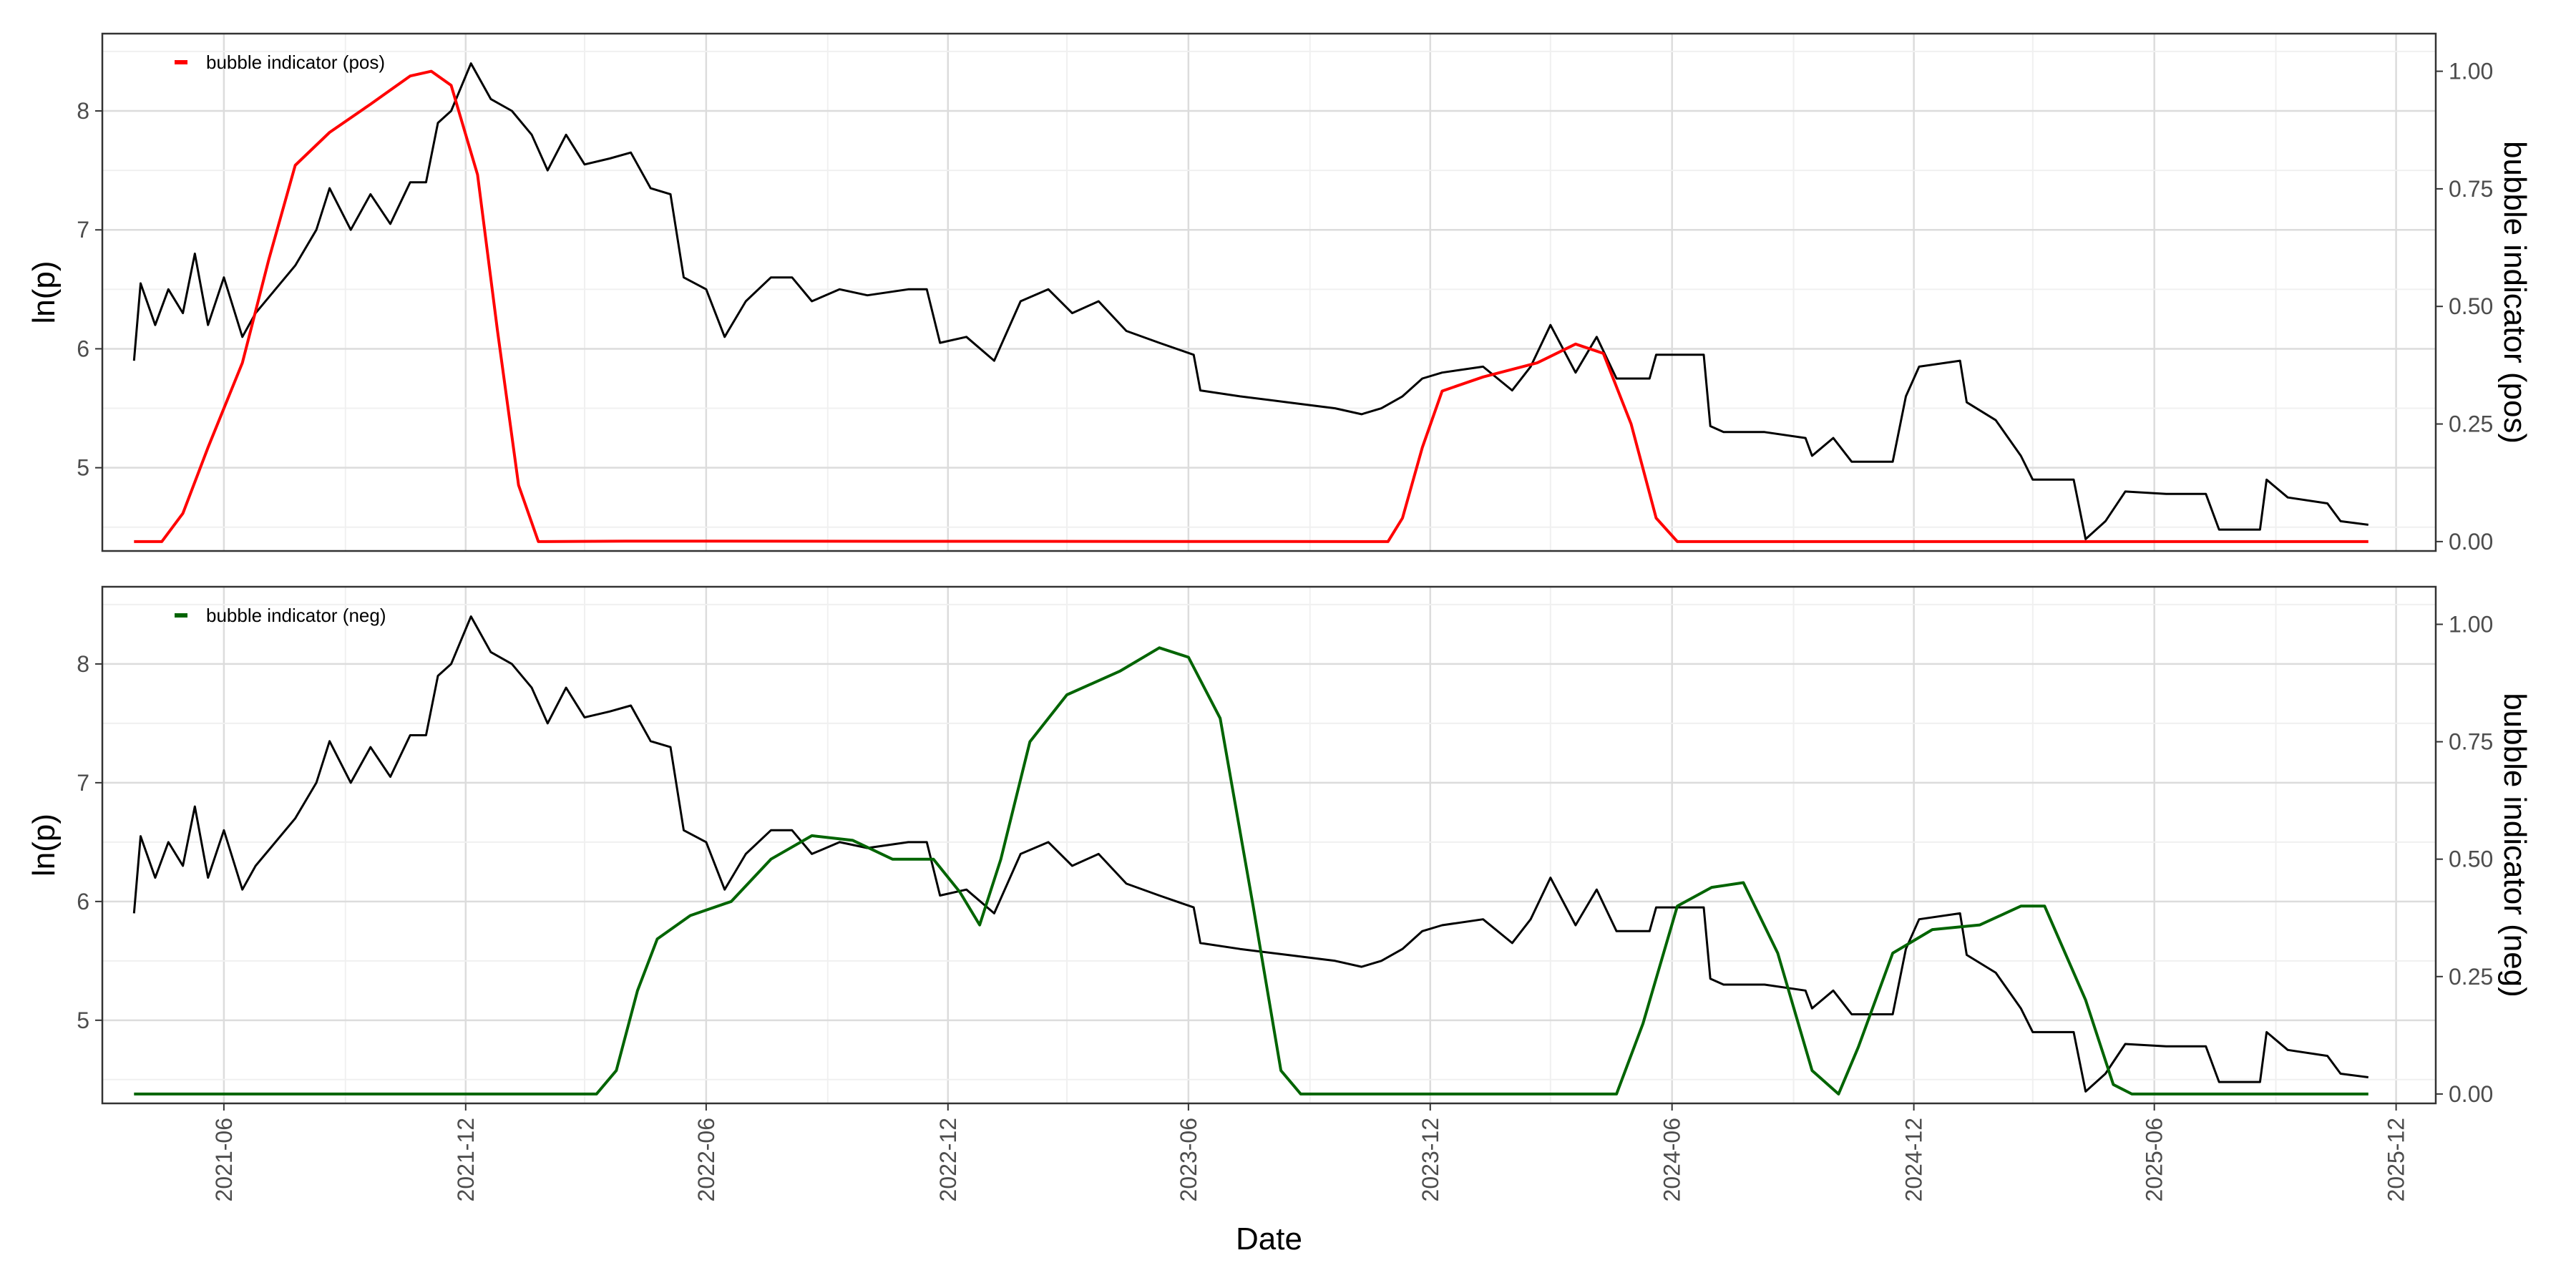  What do you see at coordinates (2154, 1159) in the screenshot?
I see `x-tick-label: 2025-06` at bounding box center [2154, 1159].